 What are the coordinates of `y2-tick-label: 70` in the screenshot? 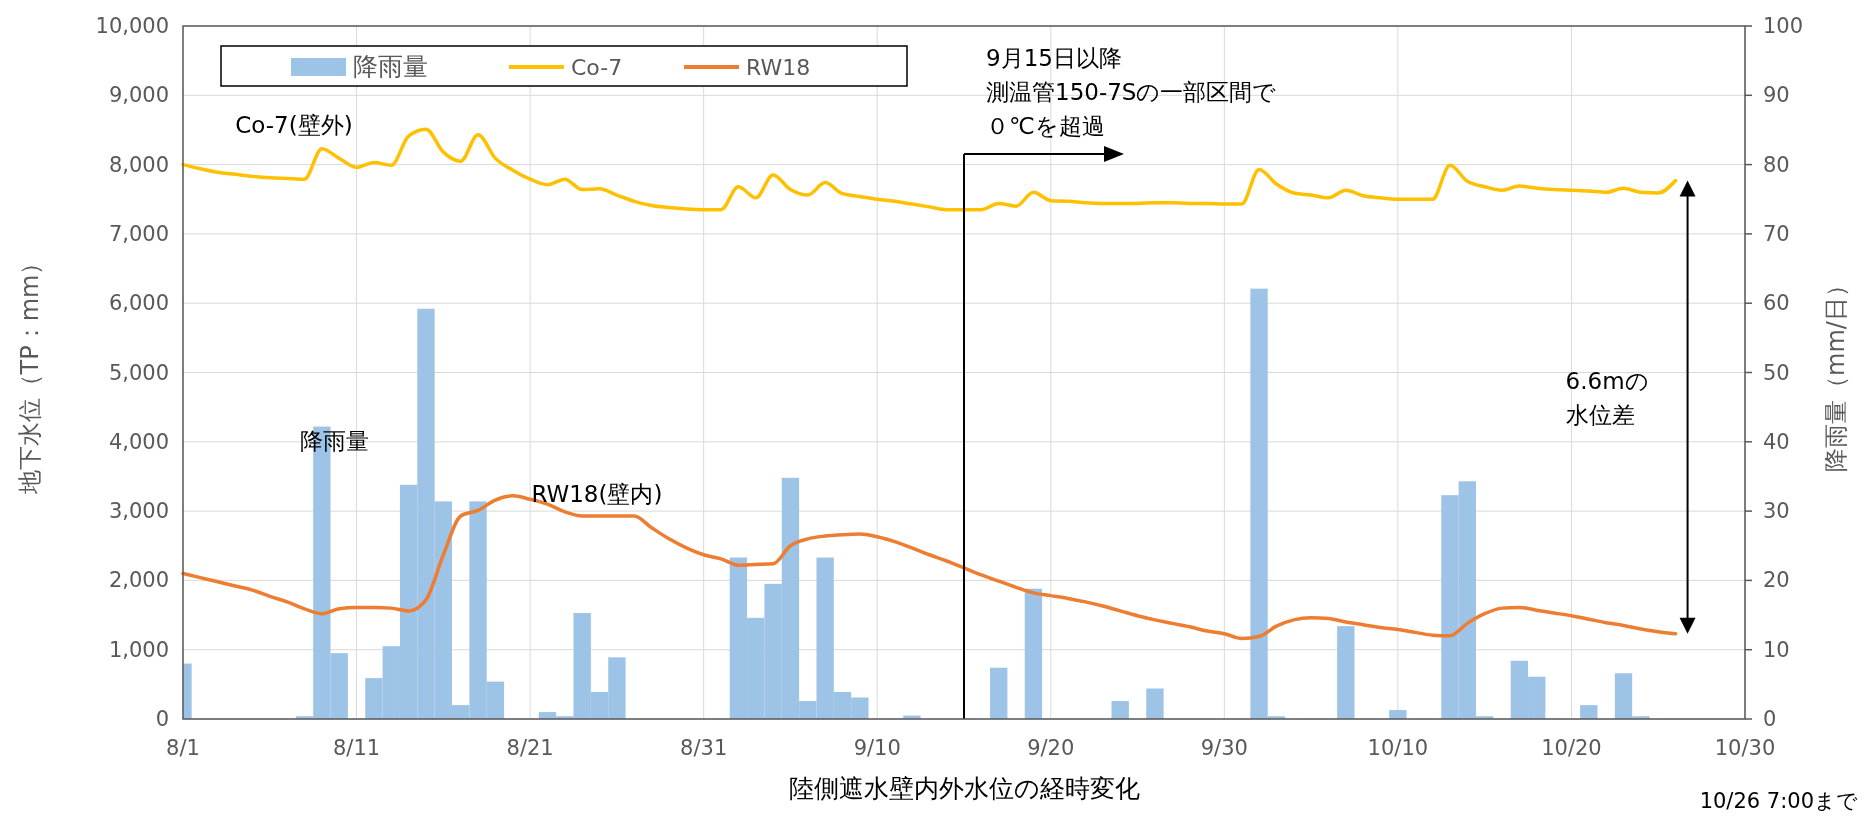 It's located at (1776, 233).